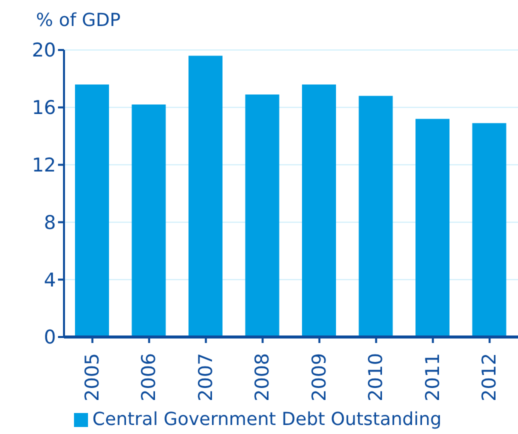 Image resolution: width=518 pixels, height=434 pixels. I want to click on x-tick-label: 2005, so click(92, 377).